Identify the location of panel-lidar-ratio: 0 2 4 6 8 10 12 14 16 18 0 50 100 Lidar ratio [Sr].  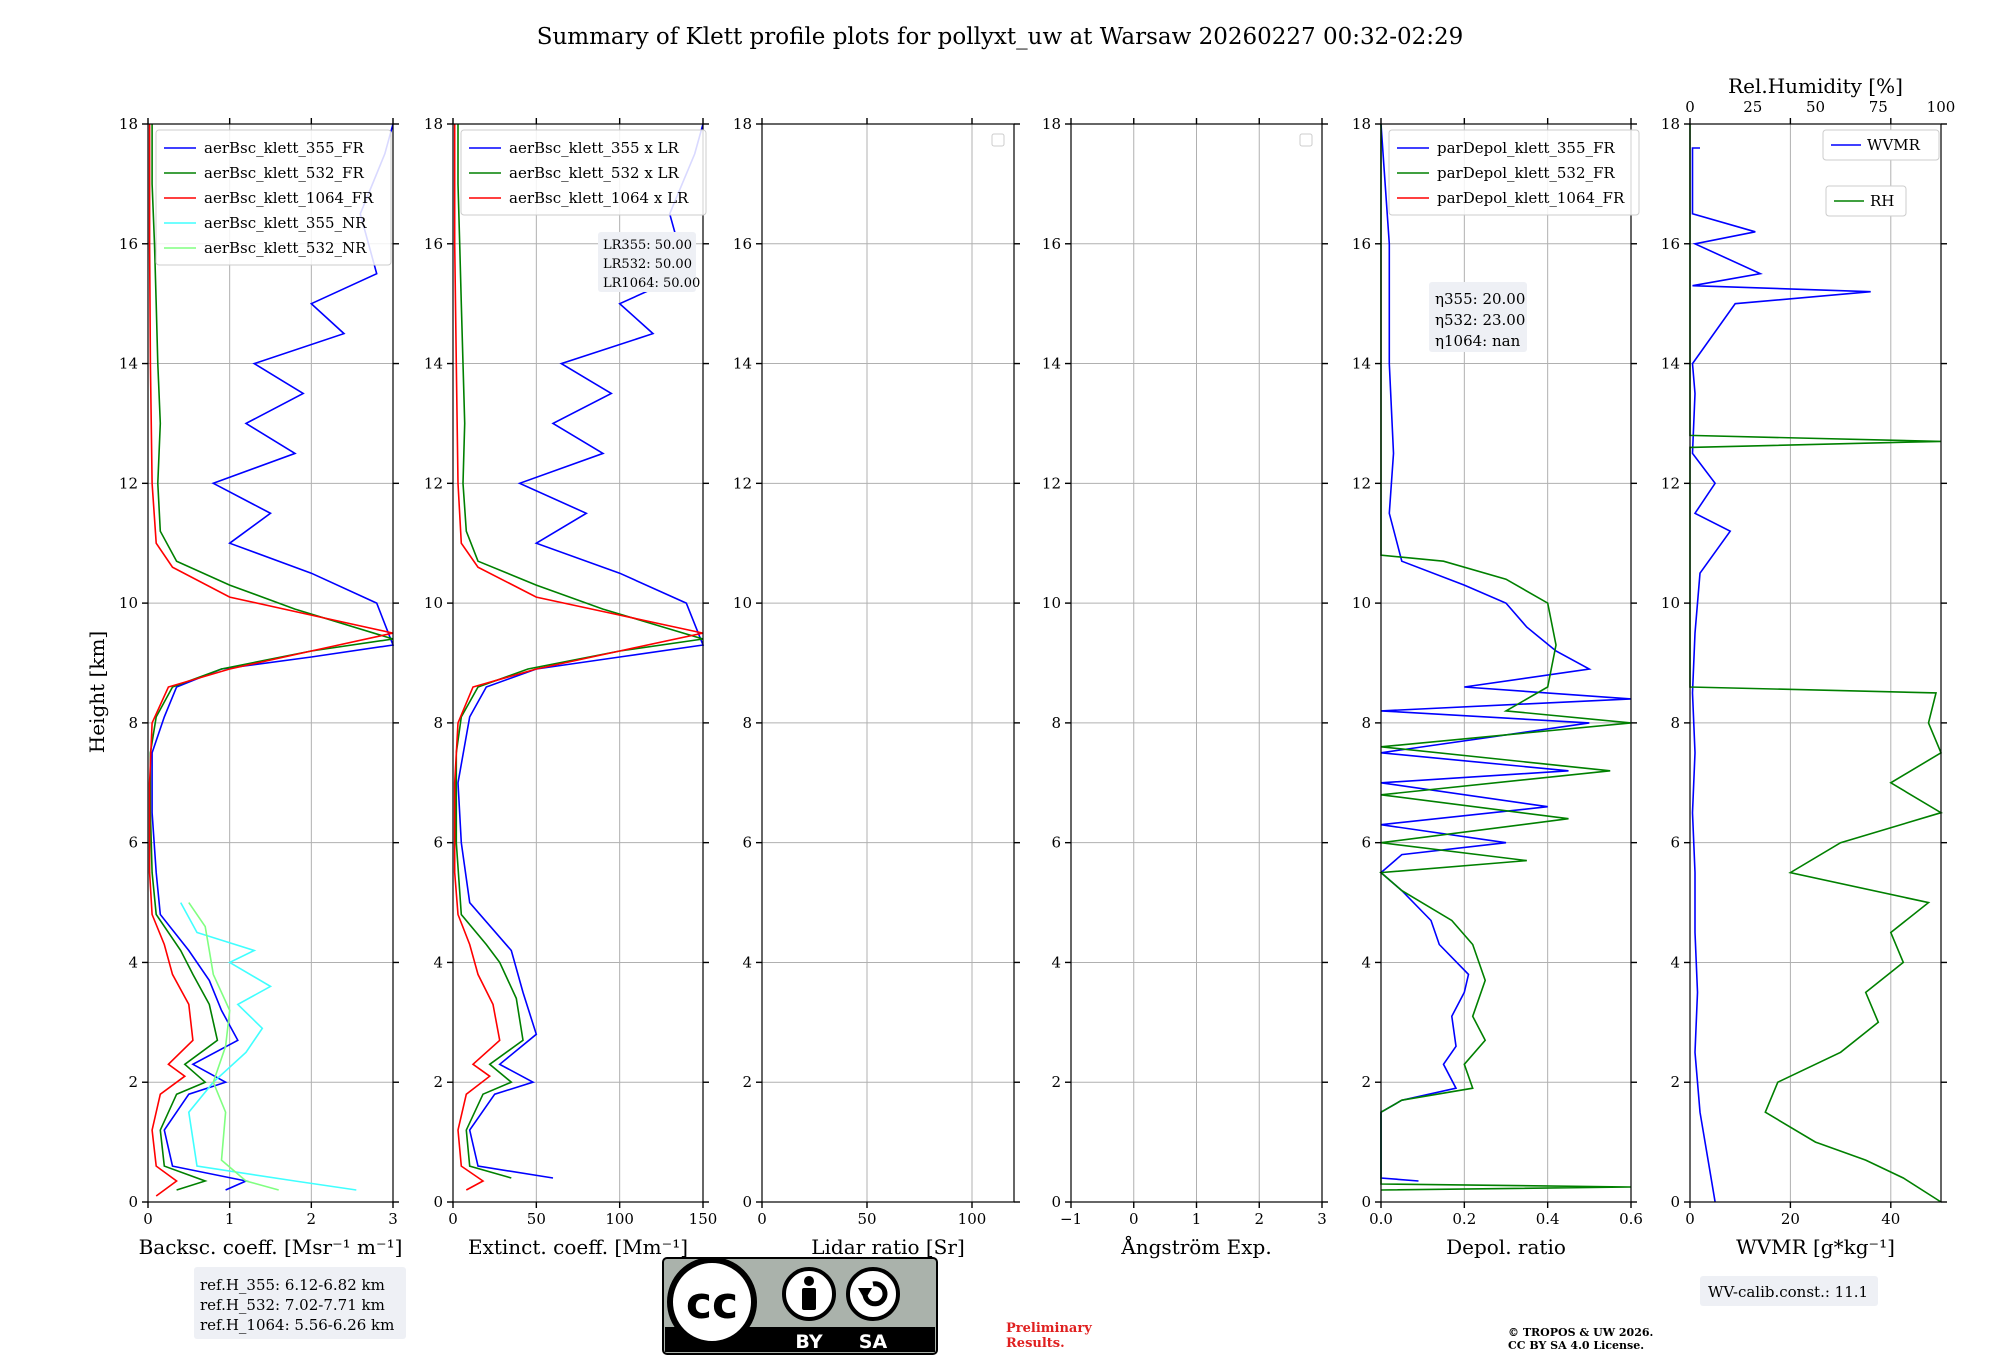
(876, 687).